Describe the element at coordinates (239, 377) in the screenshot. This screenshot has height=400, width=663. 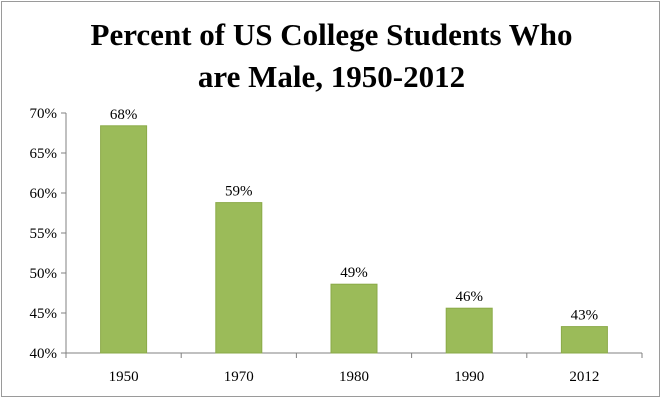
I see `x-tick-label: 1970` at that location.